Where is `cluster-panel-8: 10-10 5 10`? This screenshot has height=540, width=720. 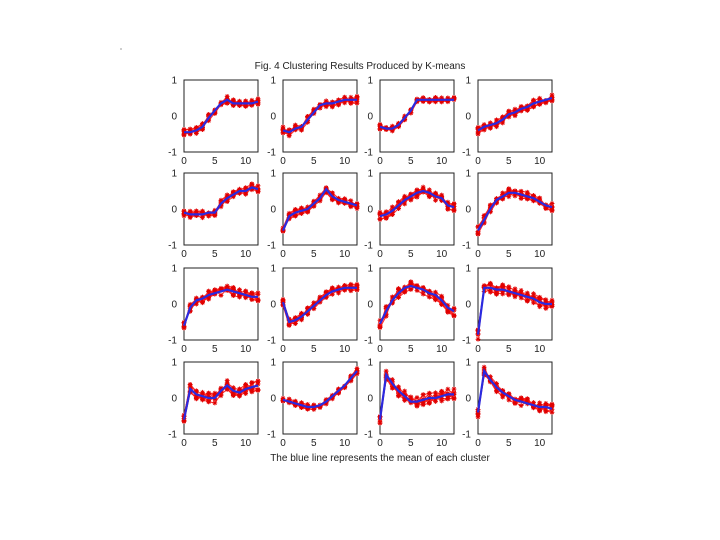 cluster-panel-8: 10-10 5 10 is located at coordinates (508, 214).